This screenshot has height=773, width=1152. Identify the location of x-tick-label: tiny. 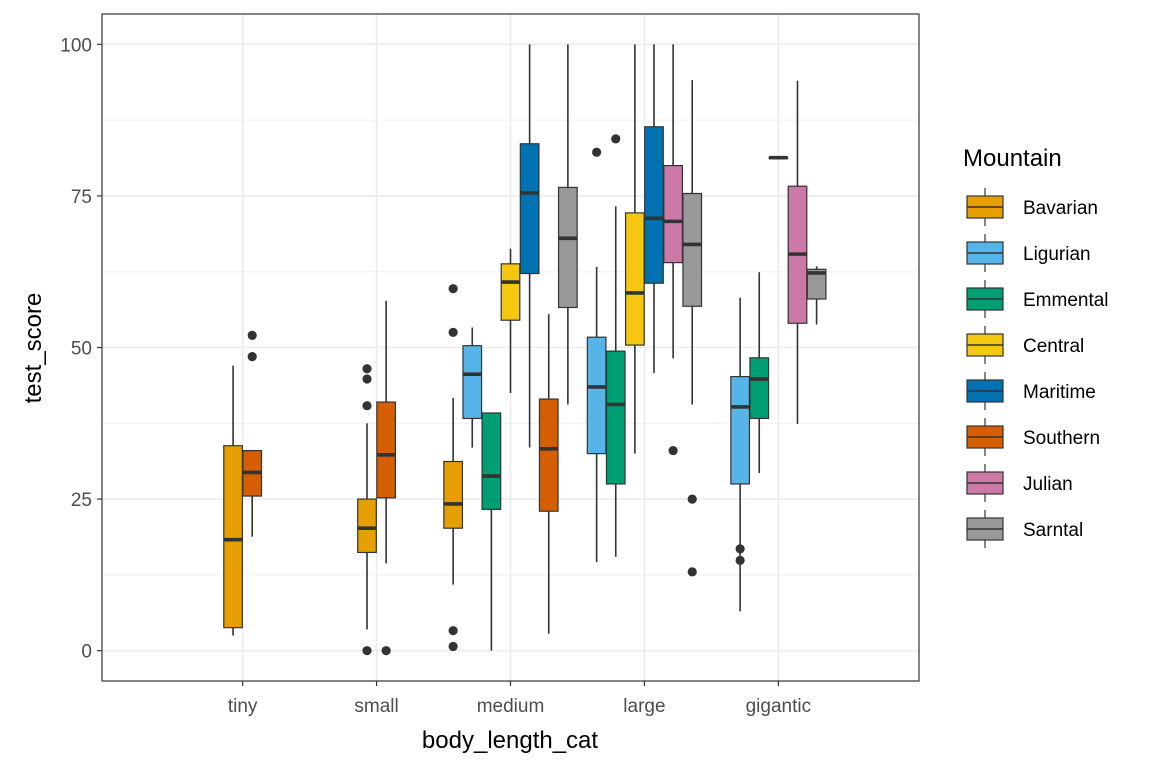
(243, 706).